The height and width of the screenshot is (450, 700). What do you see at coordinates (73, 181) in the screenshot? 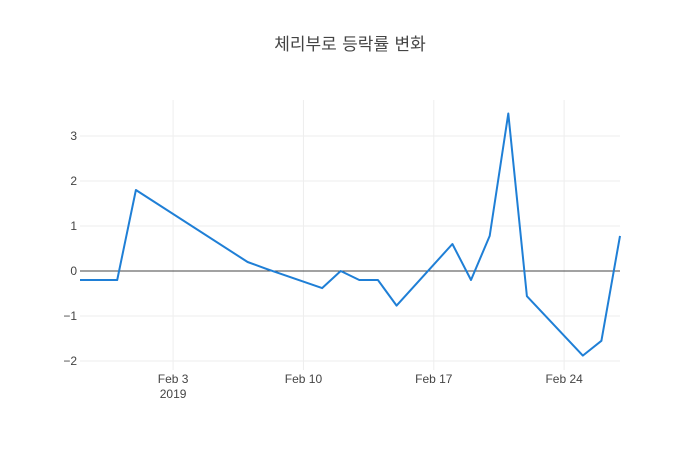
I see `y-tick-label: 2` at bounding box center [73, 181].